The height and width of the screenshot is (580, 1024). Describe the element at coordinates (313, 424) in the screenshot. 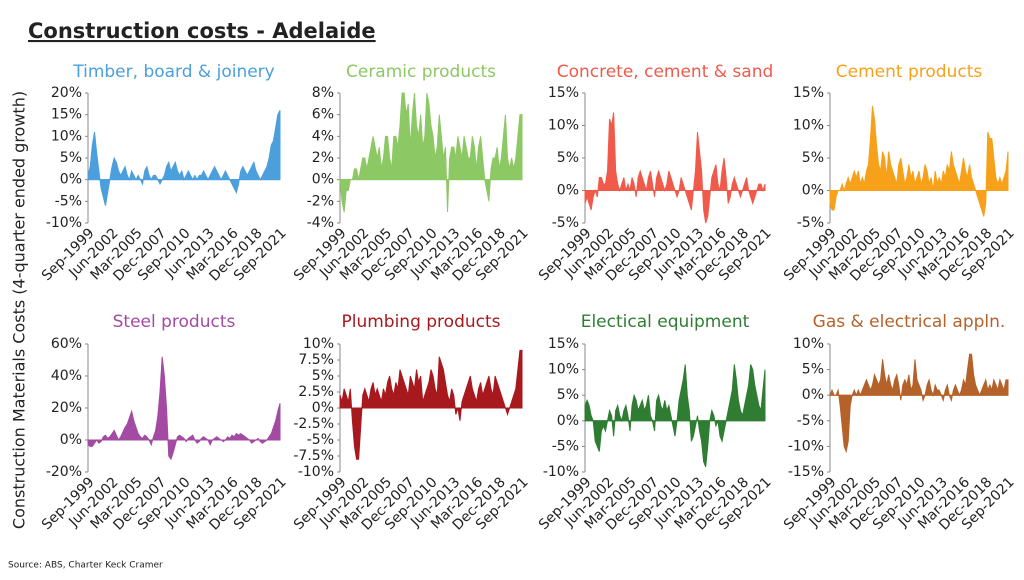

I see `y-tick-label: -2.5%` at that location.